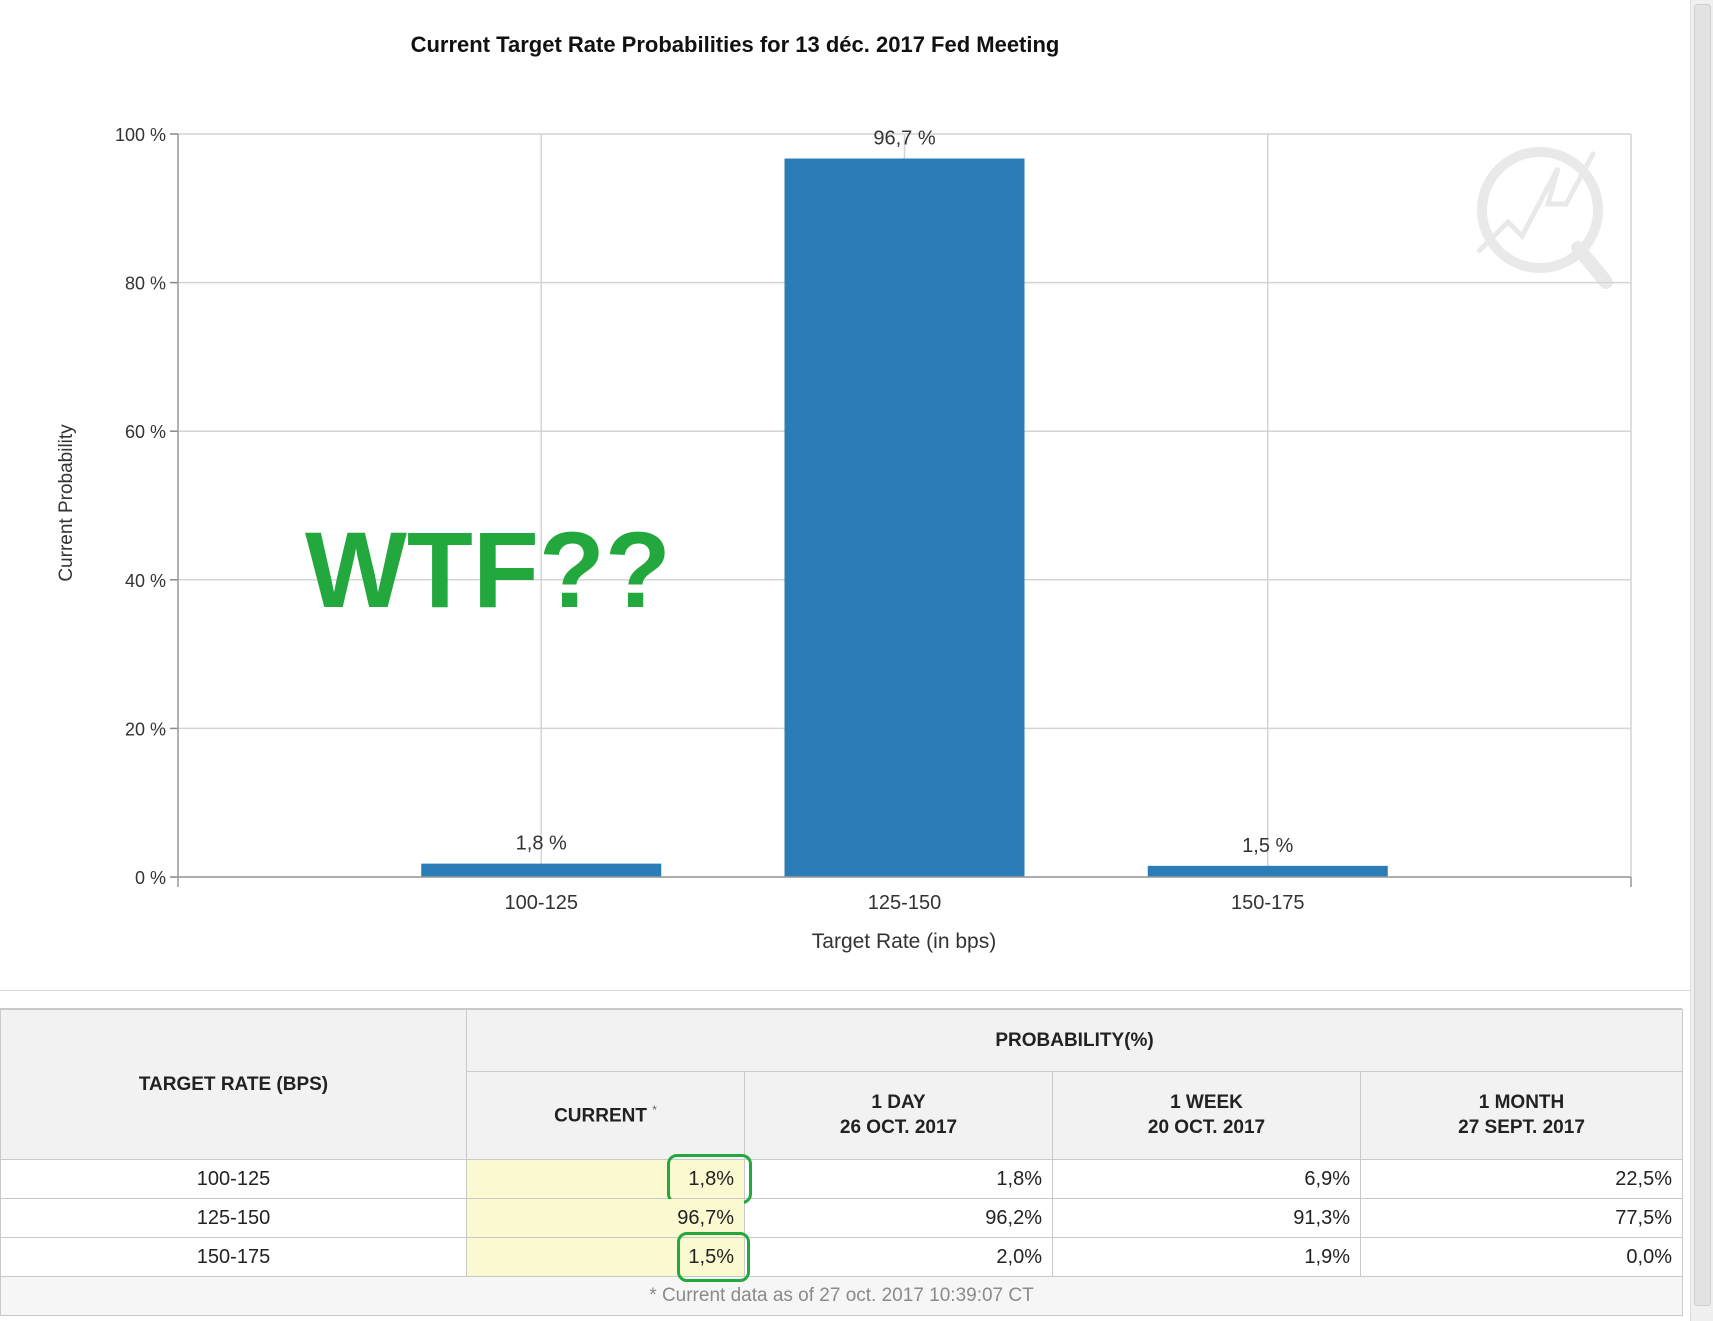 This screenshot has height=1321, width=1713. I want to click on col-1week-header: 1 WEEK 20 OCT. 2017, so click(1206, 1115).